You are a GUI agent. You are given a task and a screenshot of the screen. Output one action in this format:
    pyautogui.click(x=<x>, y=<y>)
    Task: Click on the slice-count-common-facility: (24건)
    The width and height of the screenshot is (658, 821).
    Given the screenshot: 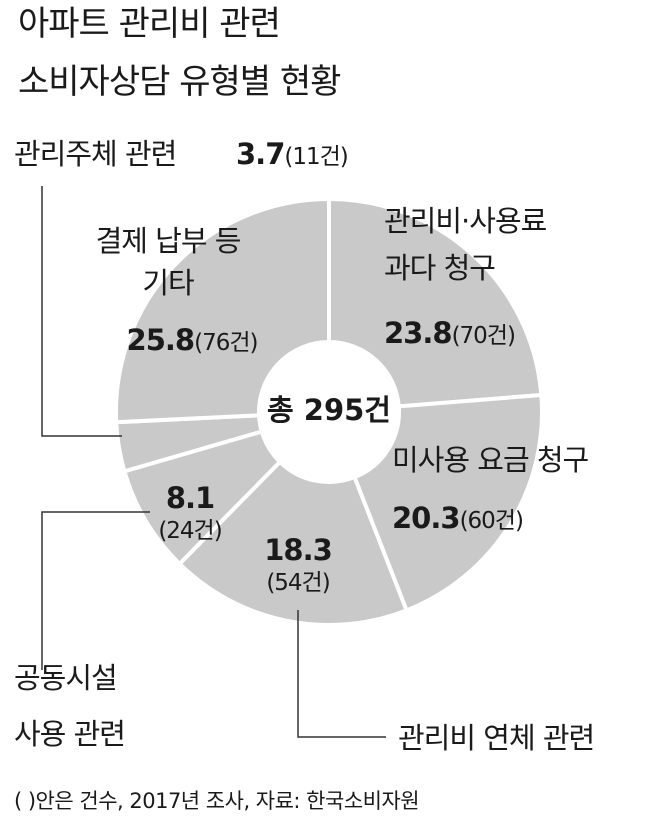 What is the action you would take?
    pyautogui.click(x=189, y=531)
    